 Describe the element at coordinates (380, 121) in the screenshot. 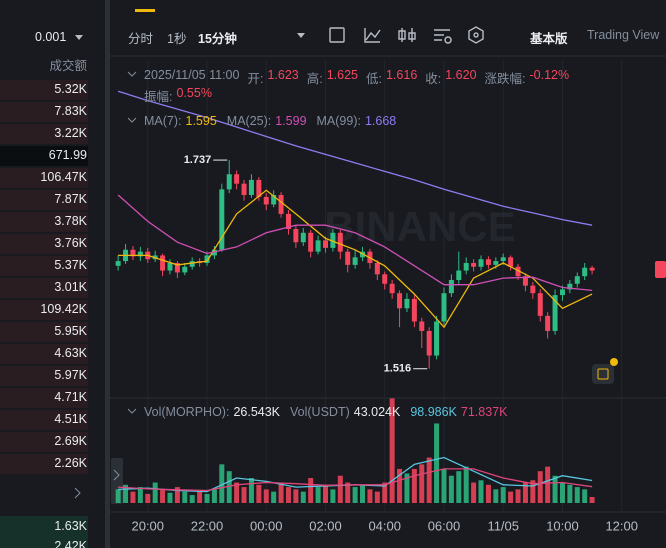

I see `legend-value: 1.668` at that location.